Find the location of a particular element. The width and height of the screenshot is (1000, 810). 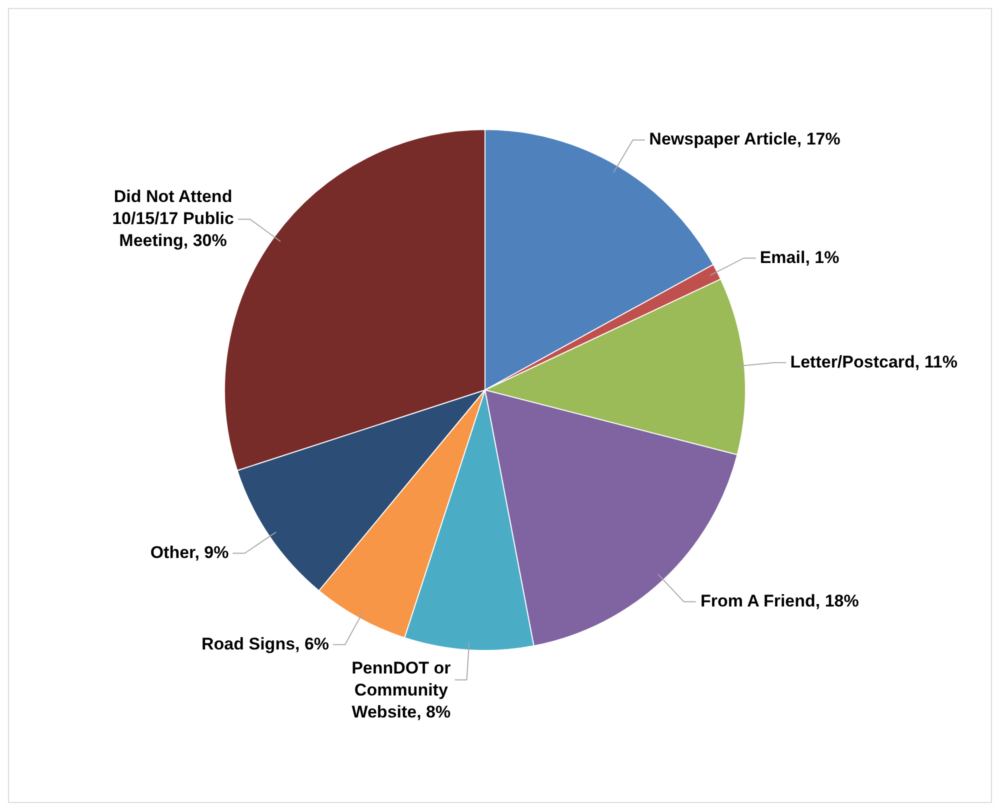

slice-label: Newspaper Article, 17% is located at coordinates (744, 139).